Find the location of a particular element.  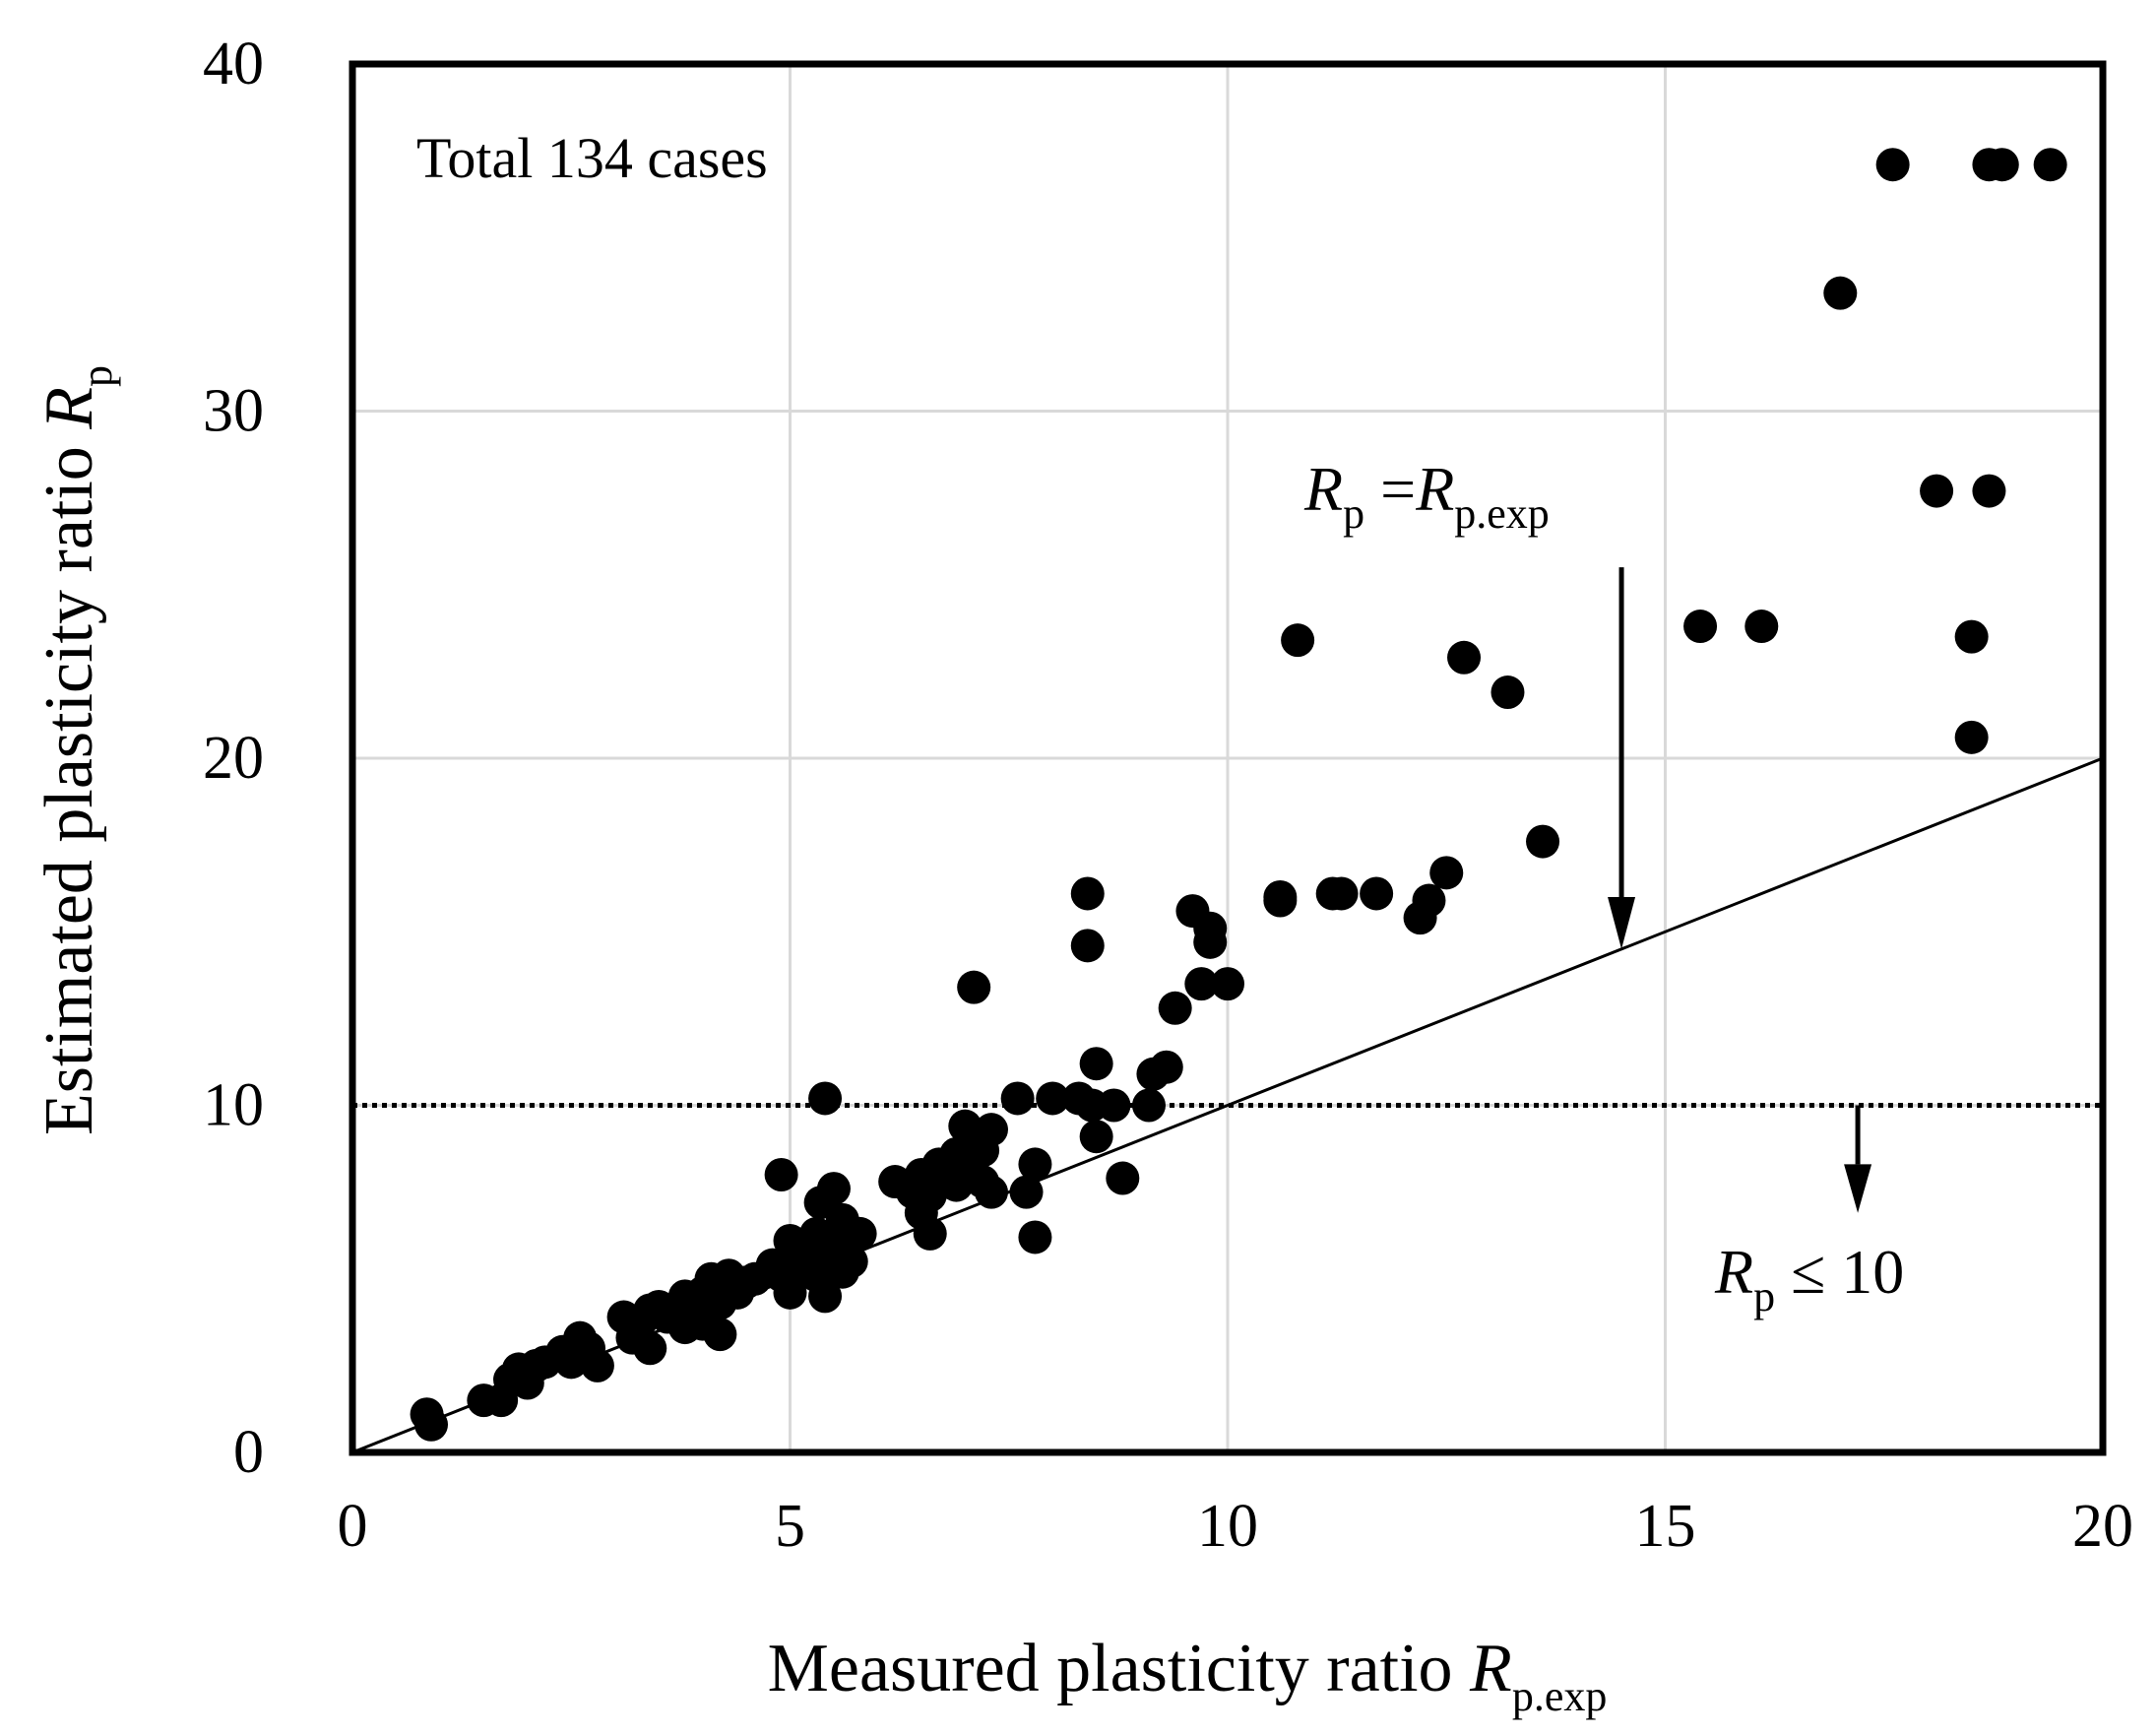

y-tick-label-30: 30 is located at coordinates (234, 412).